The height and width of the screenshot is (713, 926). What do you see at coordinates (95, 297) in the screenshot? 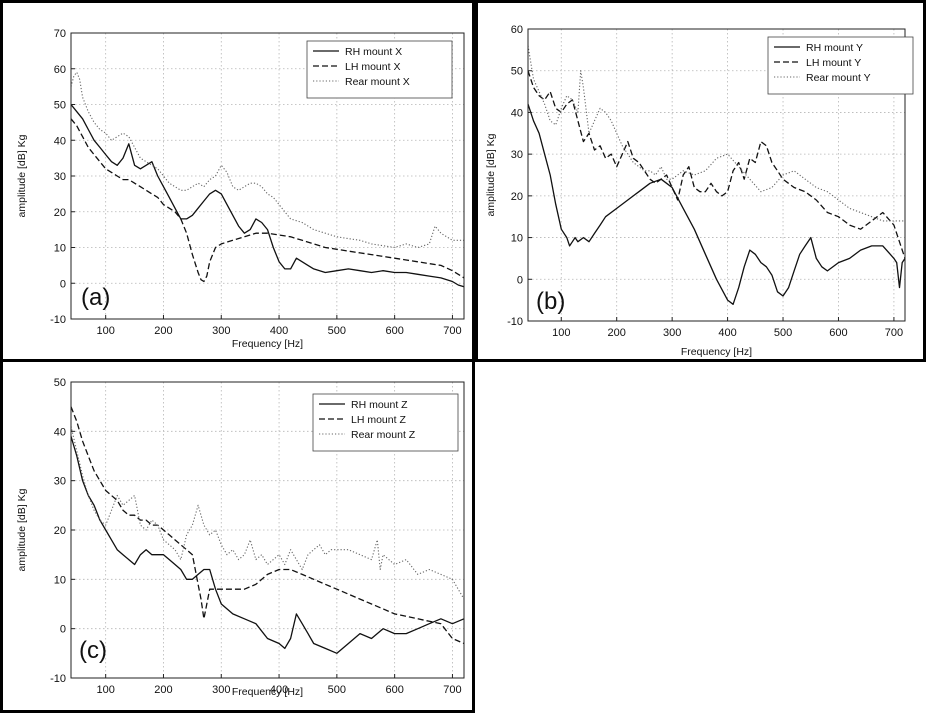
I see `panel-label: (a)` at bounding box center [95, 297].